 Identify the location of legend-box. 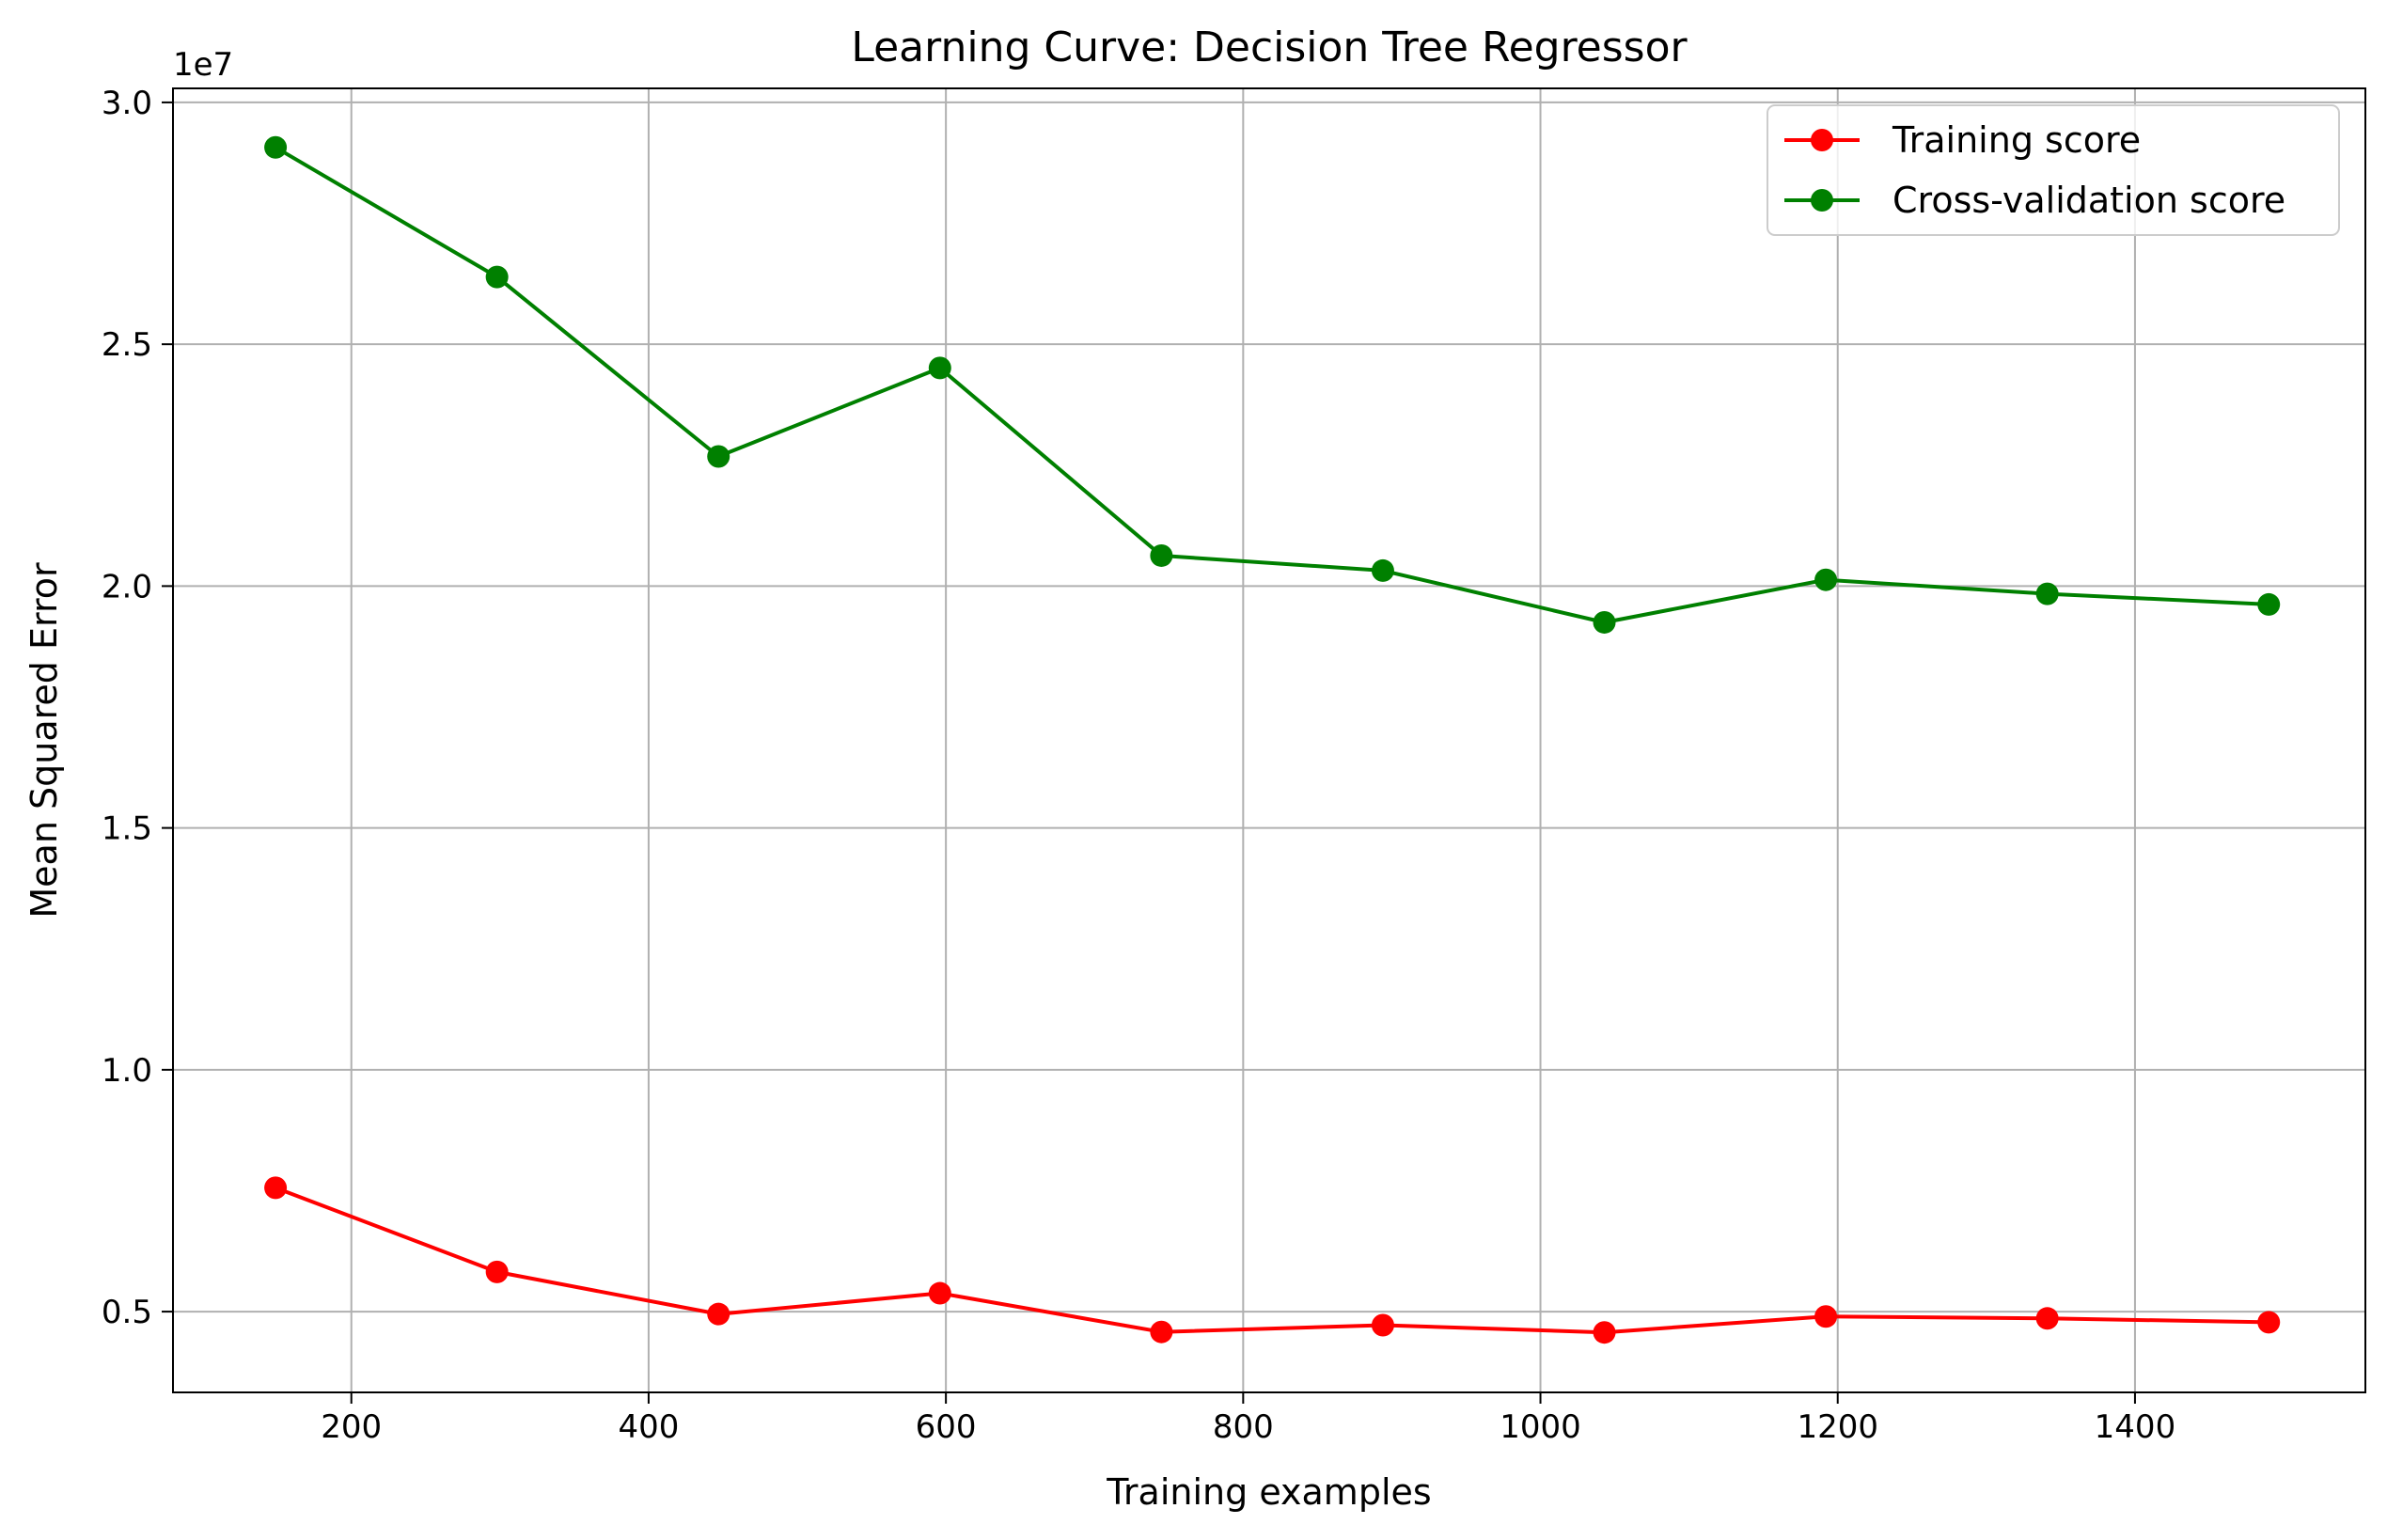
(2053, 170).